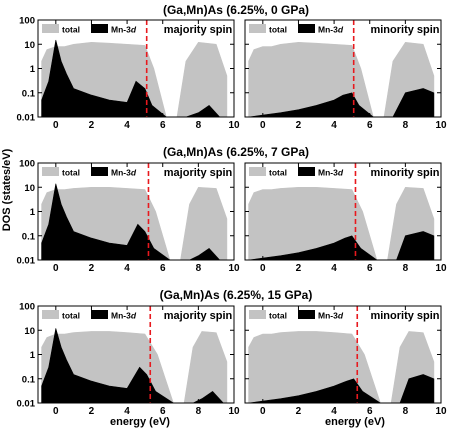  Describe the element at coordinates (236, 295) in the screenshot. I see `chart-title: (Ga,Mn)As (6.25%, 15 GPa)` at that location.